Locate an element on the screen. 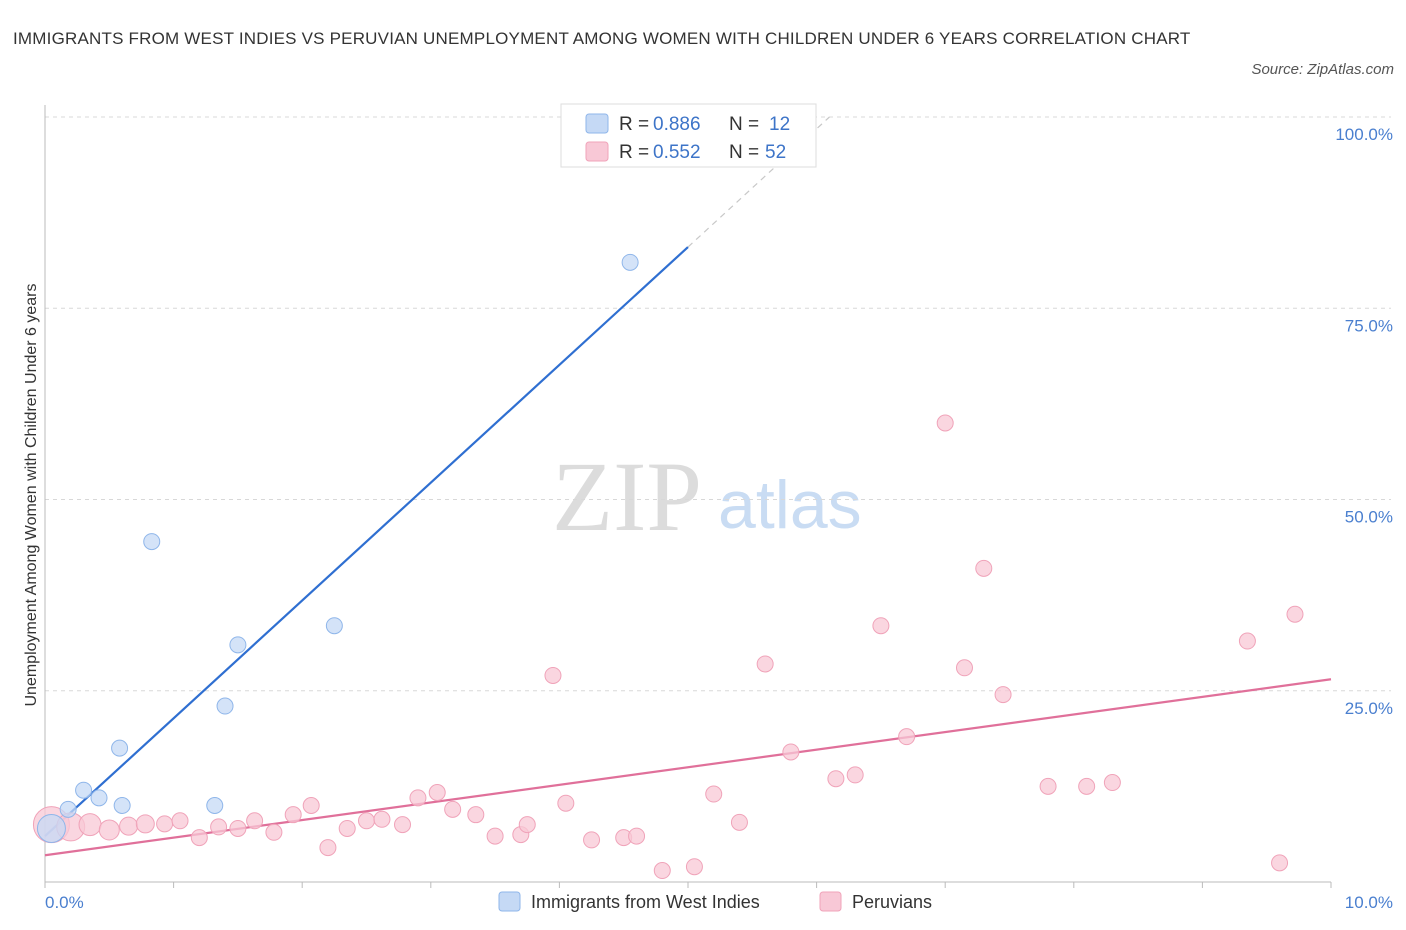 Image resolution: width=1406 pixels, height=930 pixels. bottom-legend-swatch-peruvians is located at coordinates (830, 901).